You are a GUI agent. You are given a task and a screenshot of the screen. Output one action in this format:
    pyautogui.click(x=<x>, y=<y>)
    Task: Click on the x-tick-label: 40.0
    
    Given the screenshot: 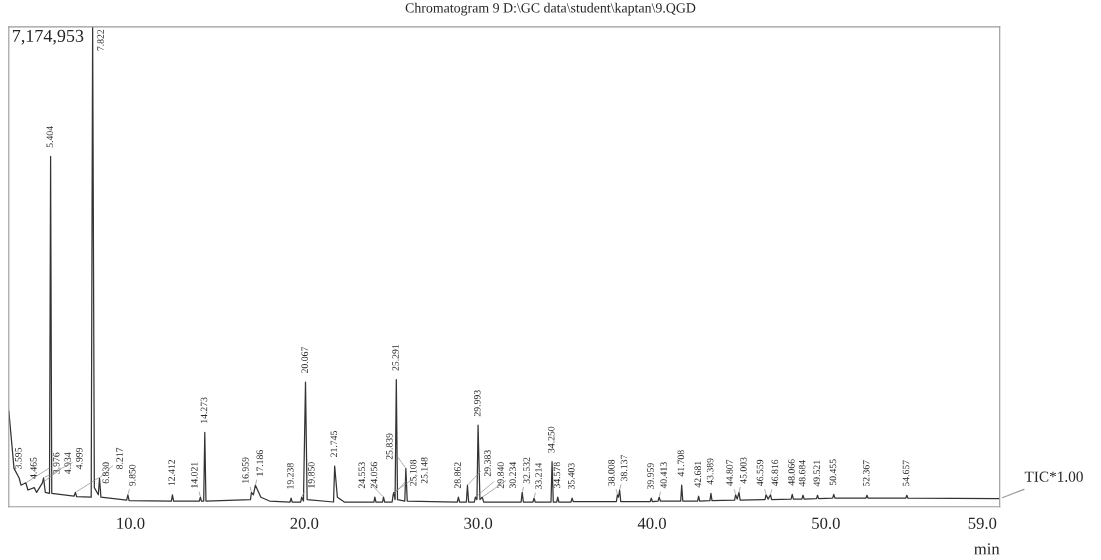 What is the action you would take?
    pyautogui.click(x=651, y=523)
    